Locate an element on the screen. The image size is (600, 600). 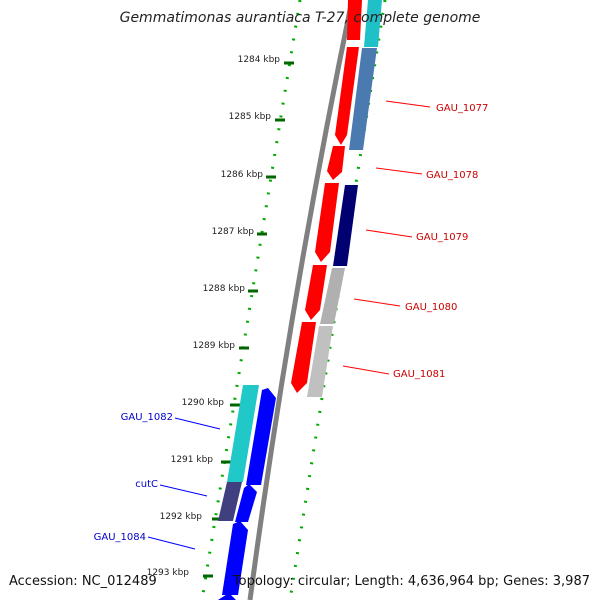
kbp-label: 1293 kbp is located at coordinates (168, 573).